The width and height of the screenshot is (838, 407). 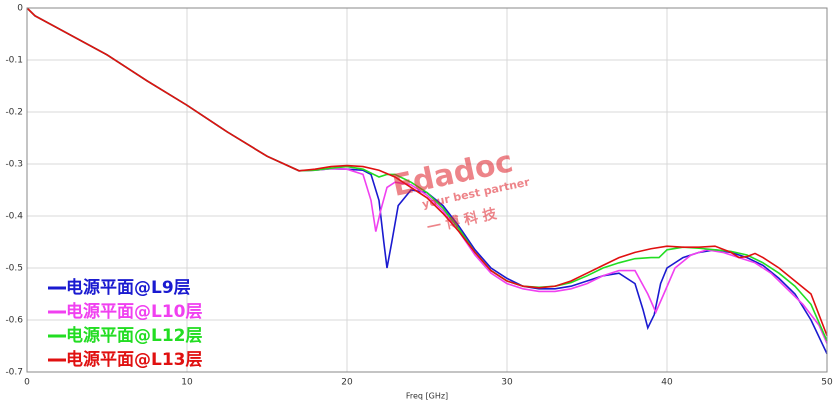 I want to click on y-tick-label: 0, so click(x=20, y=9).